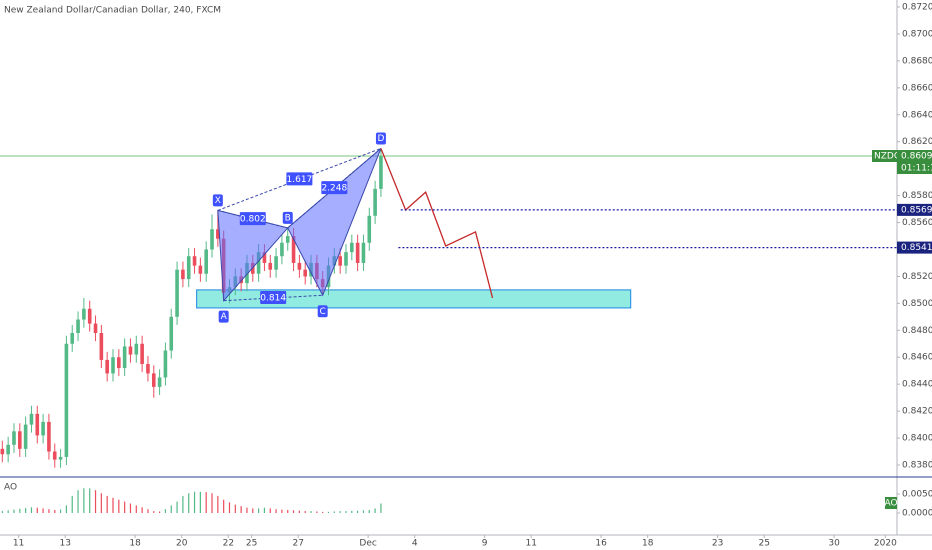  I want to click on price-label: 0.86094, so click(916, 156).